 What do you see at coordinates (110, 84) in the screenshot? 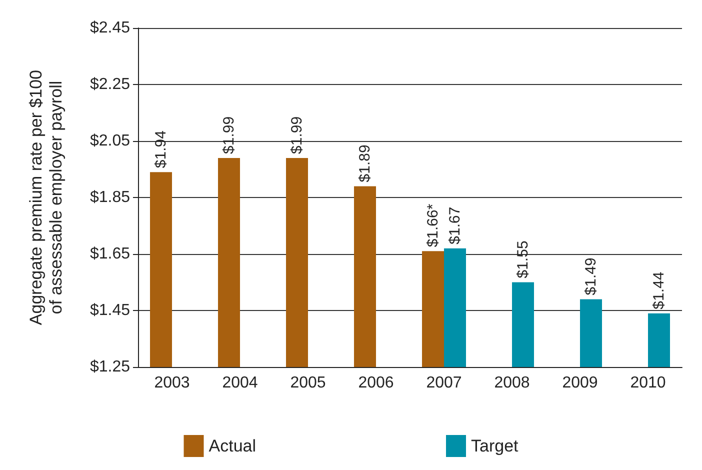
I see `y-tick-label: $2.25` at bounding box center [110, 84].